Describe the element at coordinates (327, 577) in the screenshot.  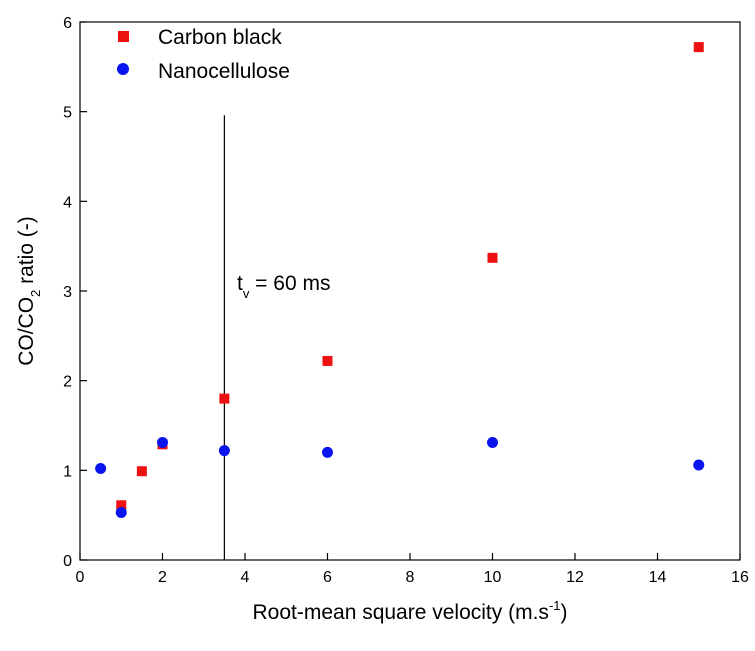
I see `x-tick-label: 6` at that location.